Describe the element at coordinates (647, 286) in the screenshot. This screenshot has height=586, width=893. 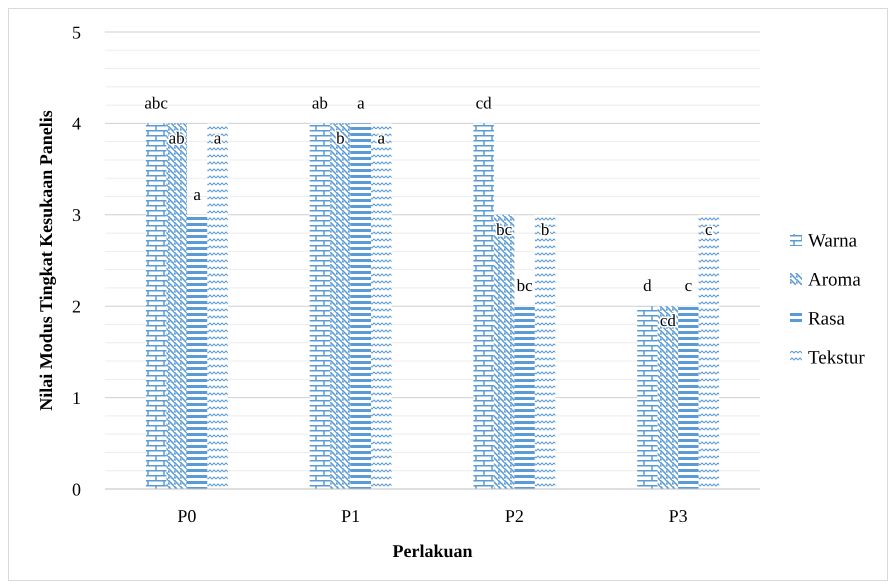
I see `data-label: d` at that location.